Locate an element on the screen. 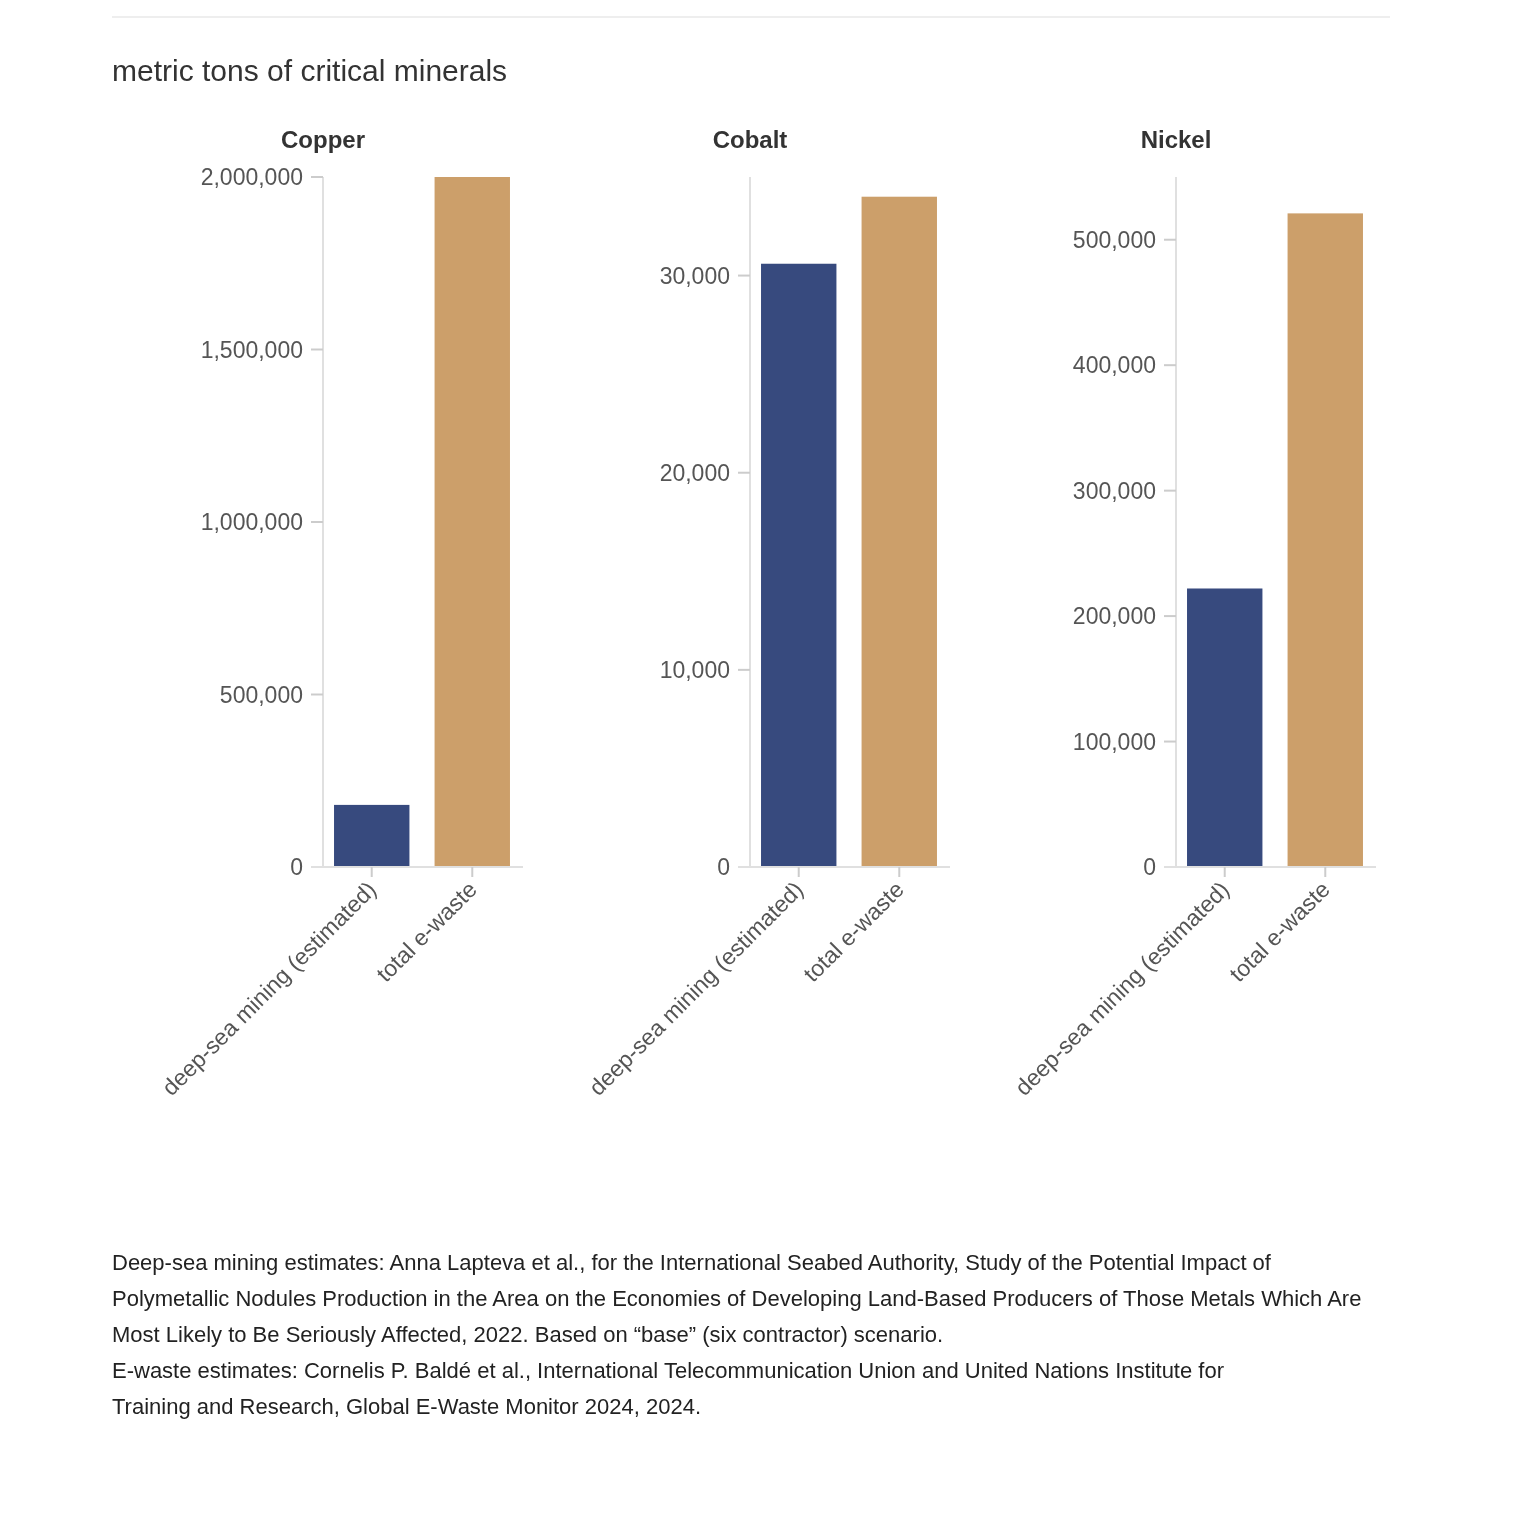 This screenshot has height=1524, width=1530. text: Deep-sea mining estimates: Anna Lapteva et al., for the International Seabed Authority, Study of the Potential Impact of Polymetallic Nodules Production in the Area on the Economies of Developing Land-Based Producers of Those Metals Which Are Most Likely to Be Seriously Affected, 2022. Based on “base” (six contractor) scenario. is located at coordinates (737, 1298).